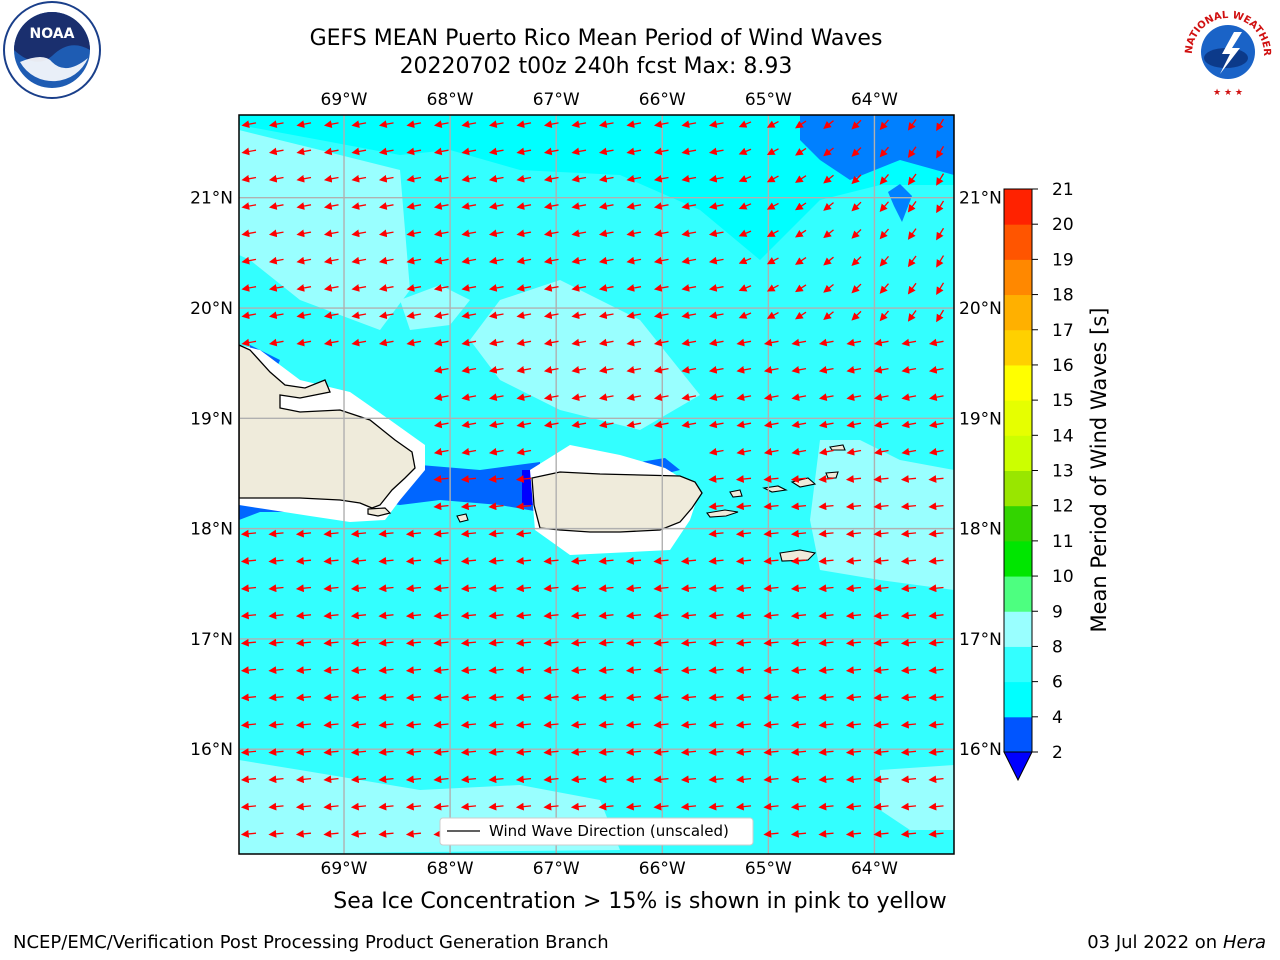  Describe the element at coordinates (837, 447) in the screenshot. I see `land-anegada` at that location.